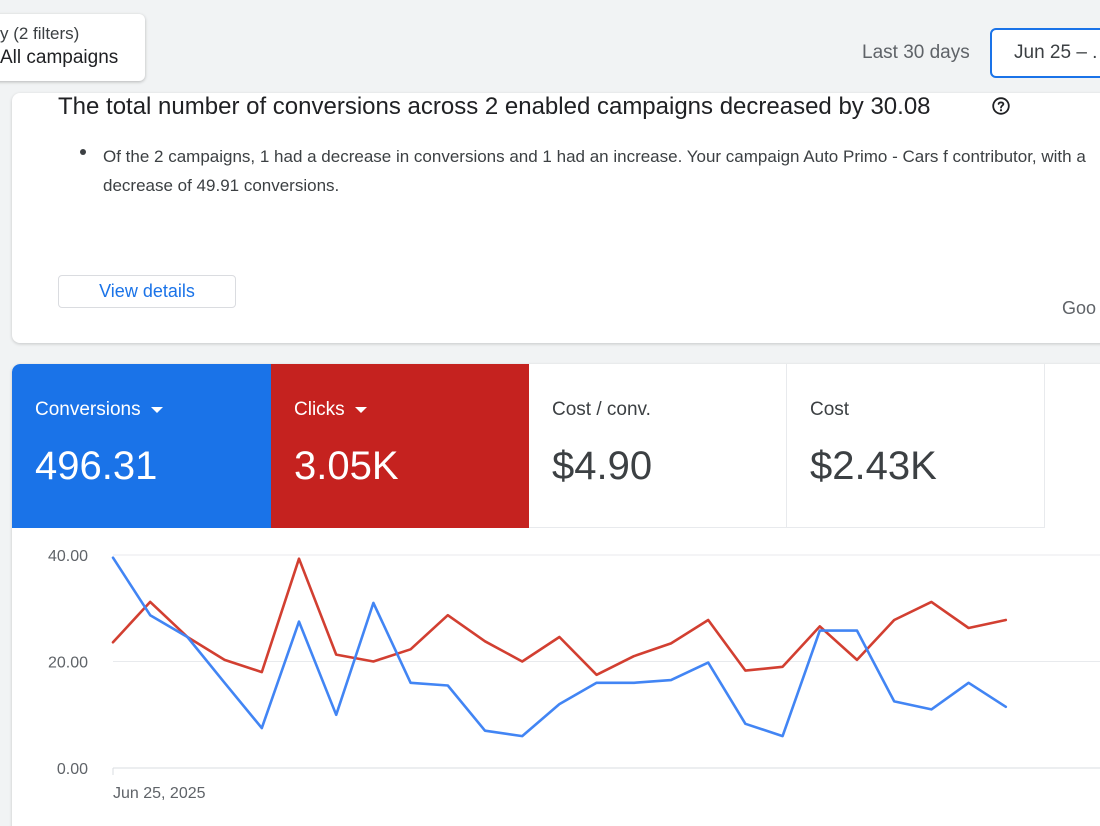 This screenshot has width=1100, height=826. What do you see at coordinates (830, 409) in the screenshot?
I see `metric-label-cost: Cost` at bounding box center [830, 409].